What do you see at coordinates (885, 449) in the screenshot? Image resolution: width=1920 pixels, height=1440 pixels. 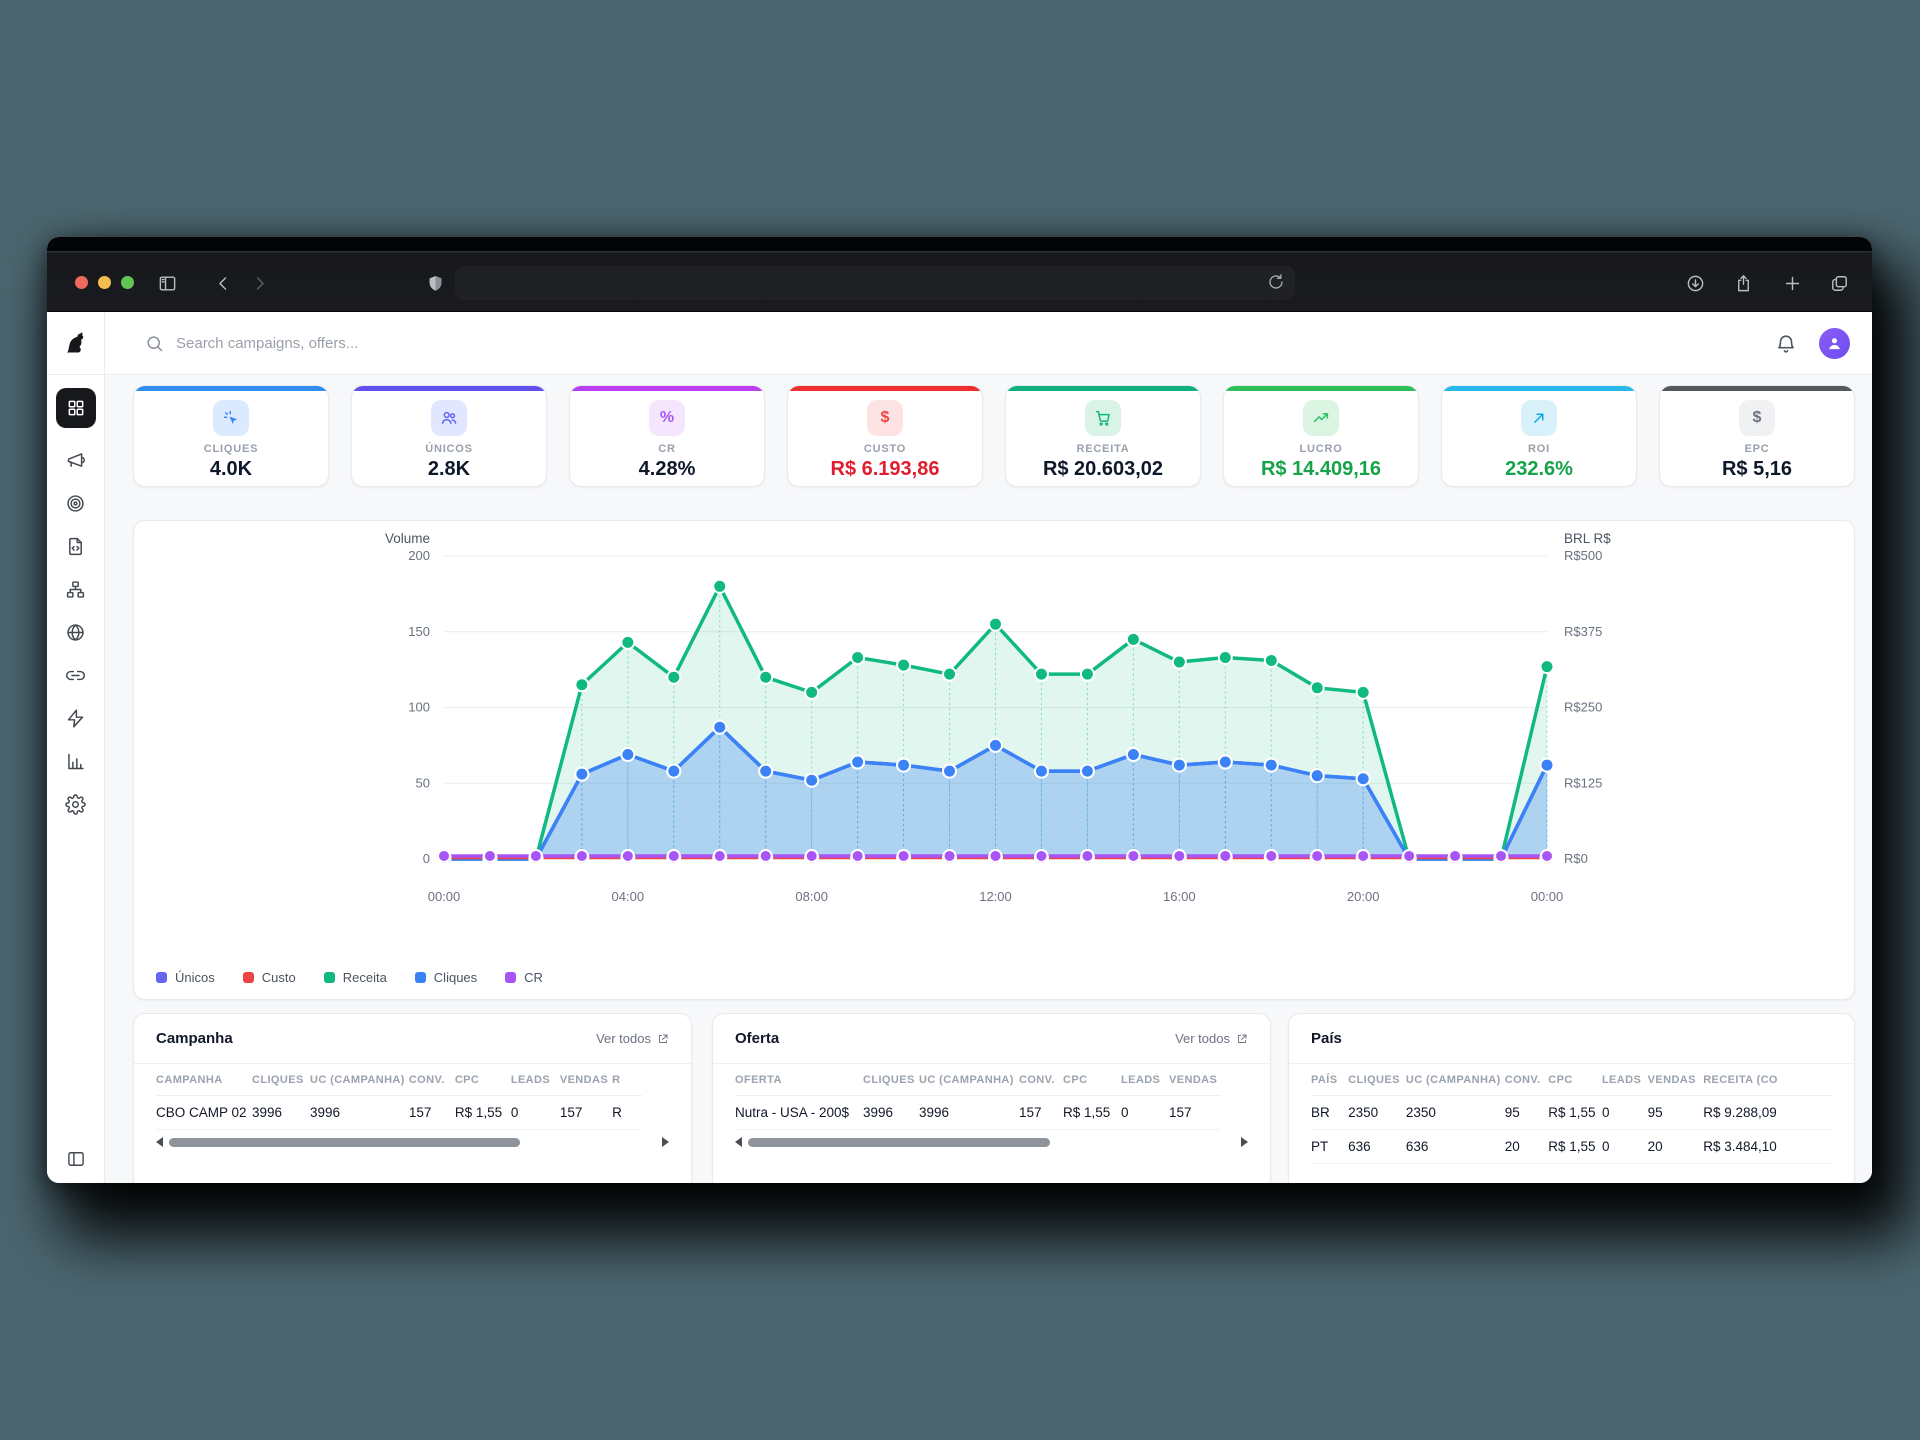 I see `kpi-label: CUSTO` at bounding box center [885, 449].